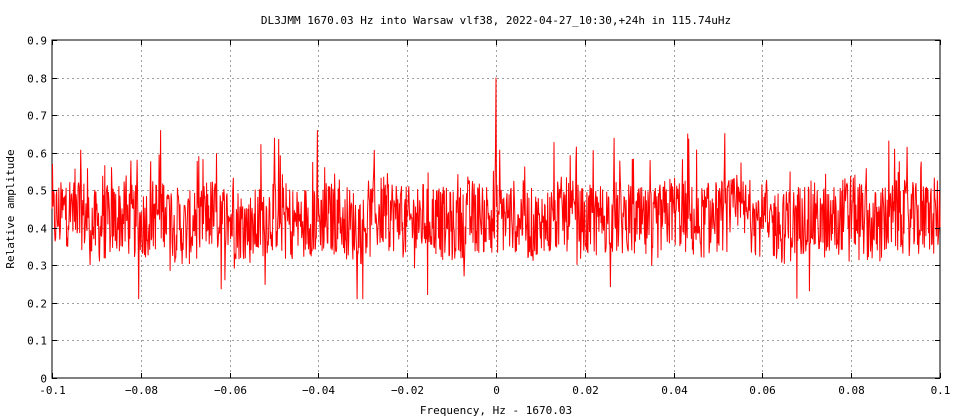  Describe the element at coordinates (318, 390) in the screenshot. I see `x-tick-label: −0.04` at that location.